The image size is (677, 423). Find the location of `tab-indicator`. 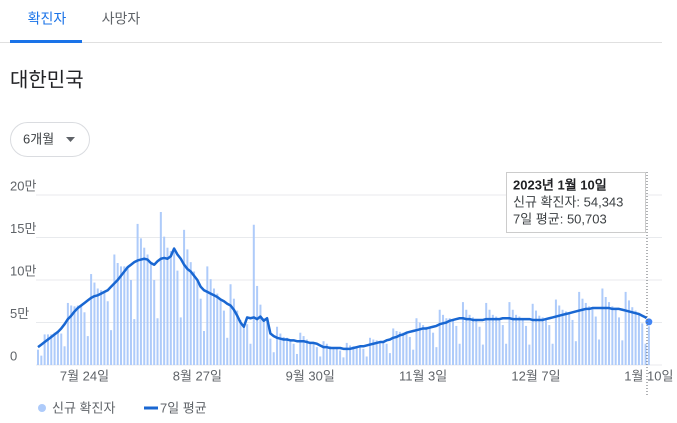

tab-indicator is located at coordinates (46, 41).